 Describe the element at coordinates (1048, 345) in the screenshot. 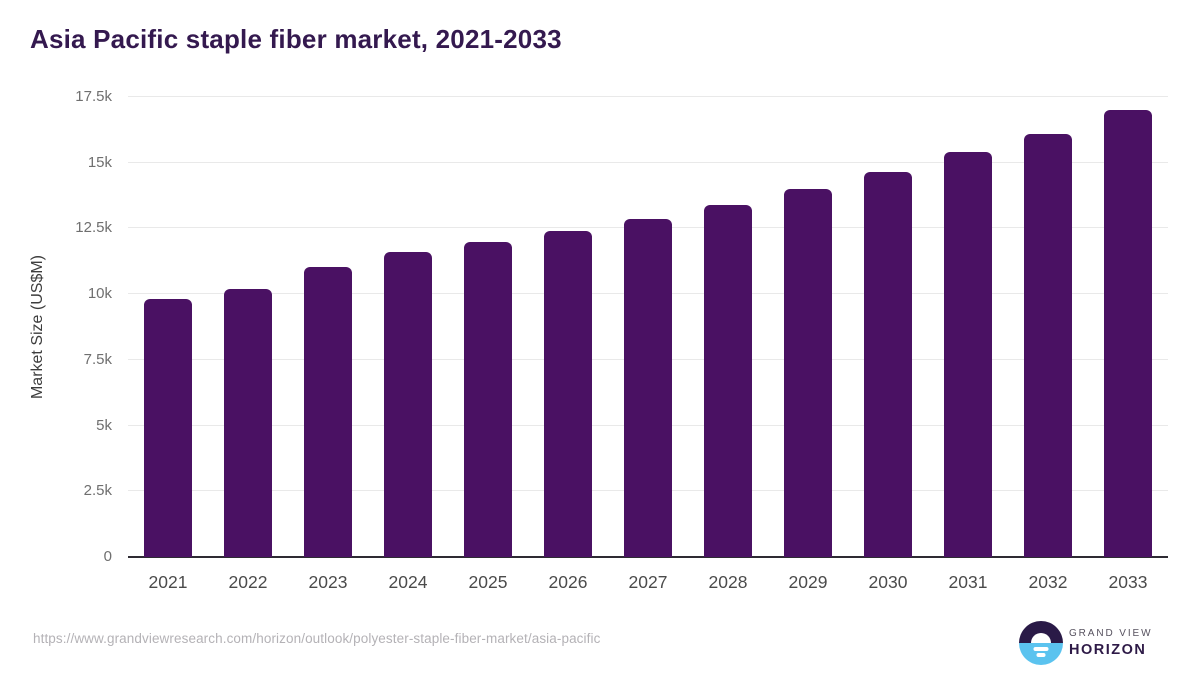

I see `bar-2032` at that location.